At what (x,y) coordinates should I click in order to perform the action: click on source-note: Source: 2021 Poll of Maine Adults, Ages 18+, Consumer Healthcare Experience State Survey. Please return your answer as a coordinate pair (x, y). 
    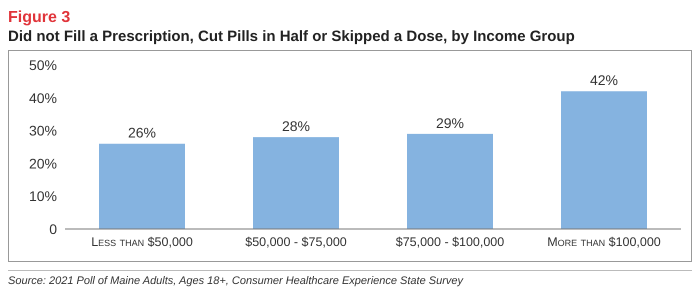
    Looking at the image, I should click on (236, 281).